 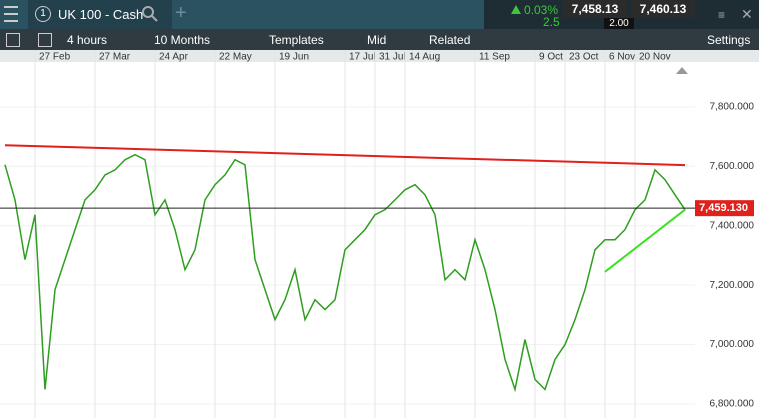 I want to click on list-icon, so click(x=13, y=40).